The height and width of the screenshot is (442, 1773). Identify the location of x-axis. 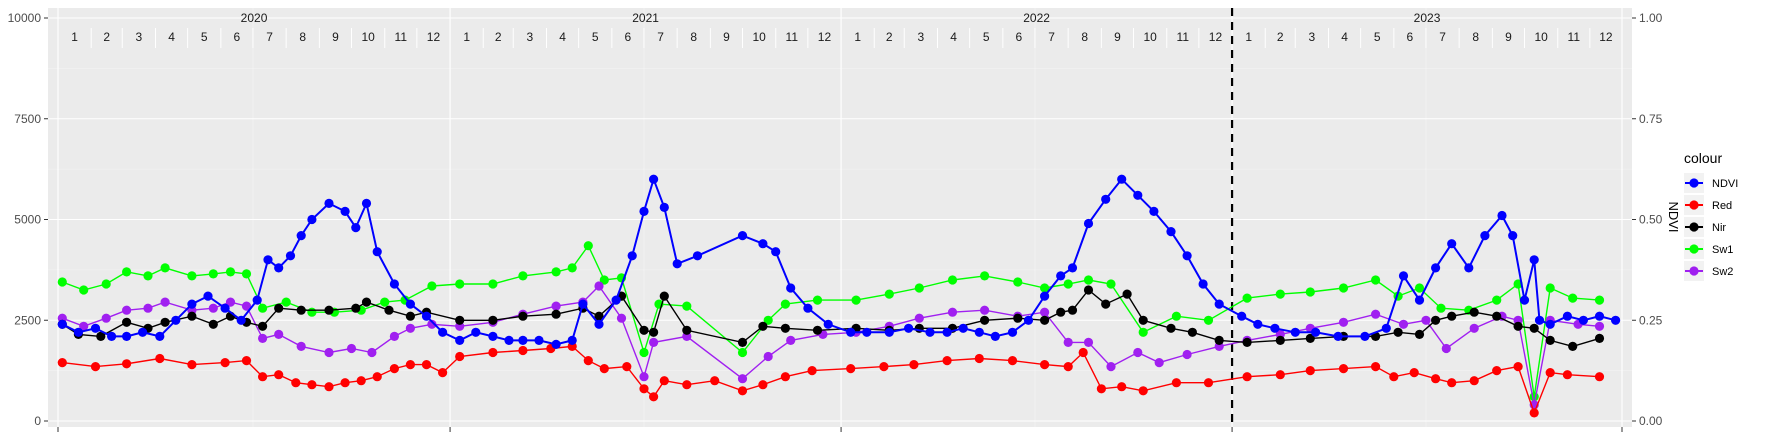
(840, 429).